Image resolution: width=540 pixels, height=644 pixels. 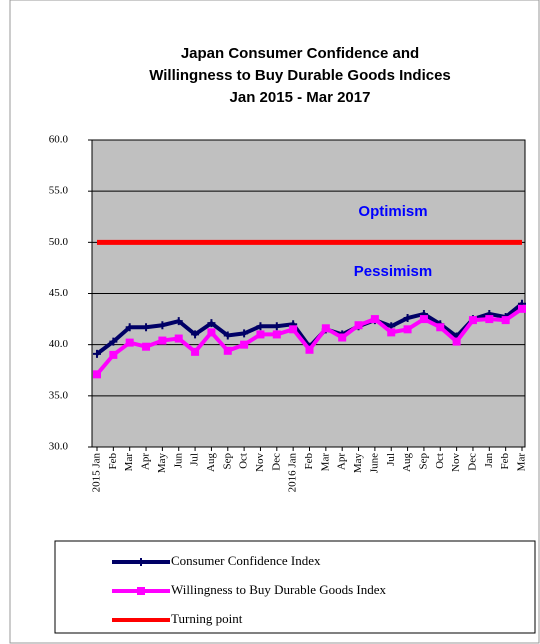 I want to click on legend, so click(x=295, y=587).